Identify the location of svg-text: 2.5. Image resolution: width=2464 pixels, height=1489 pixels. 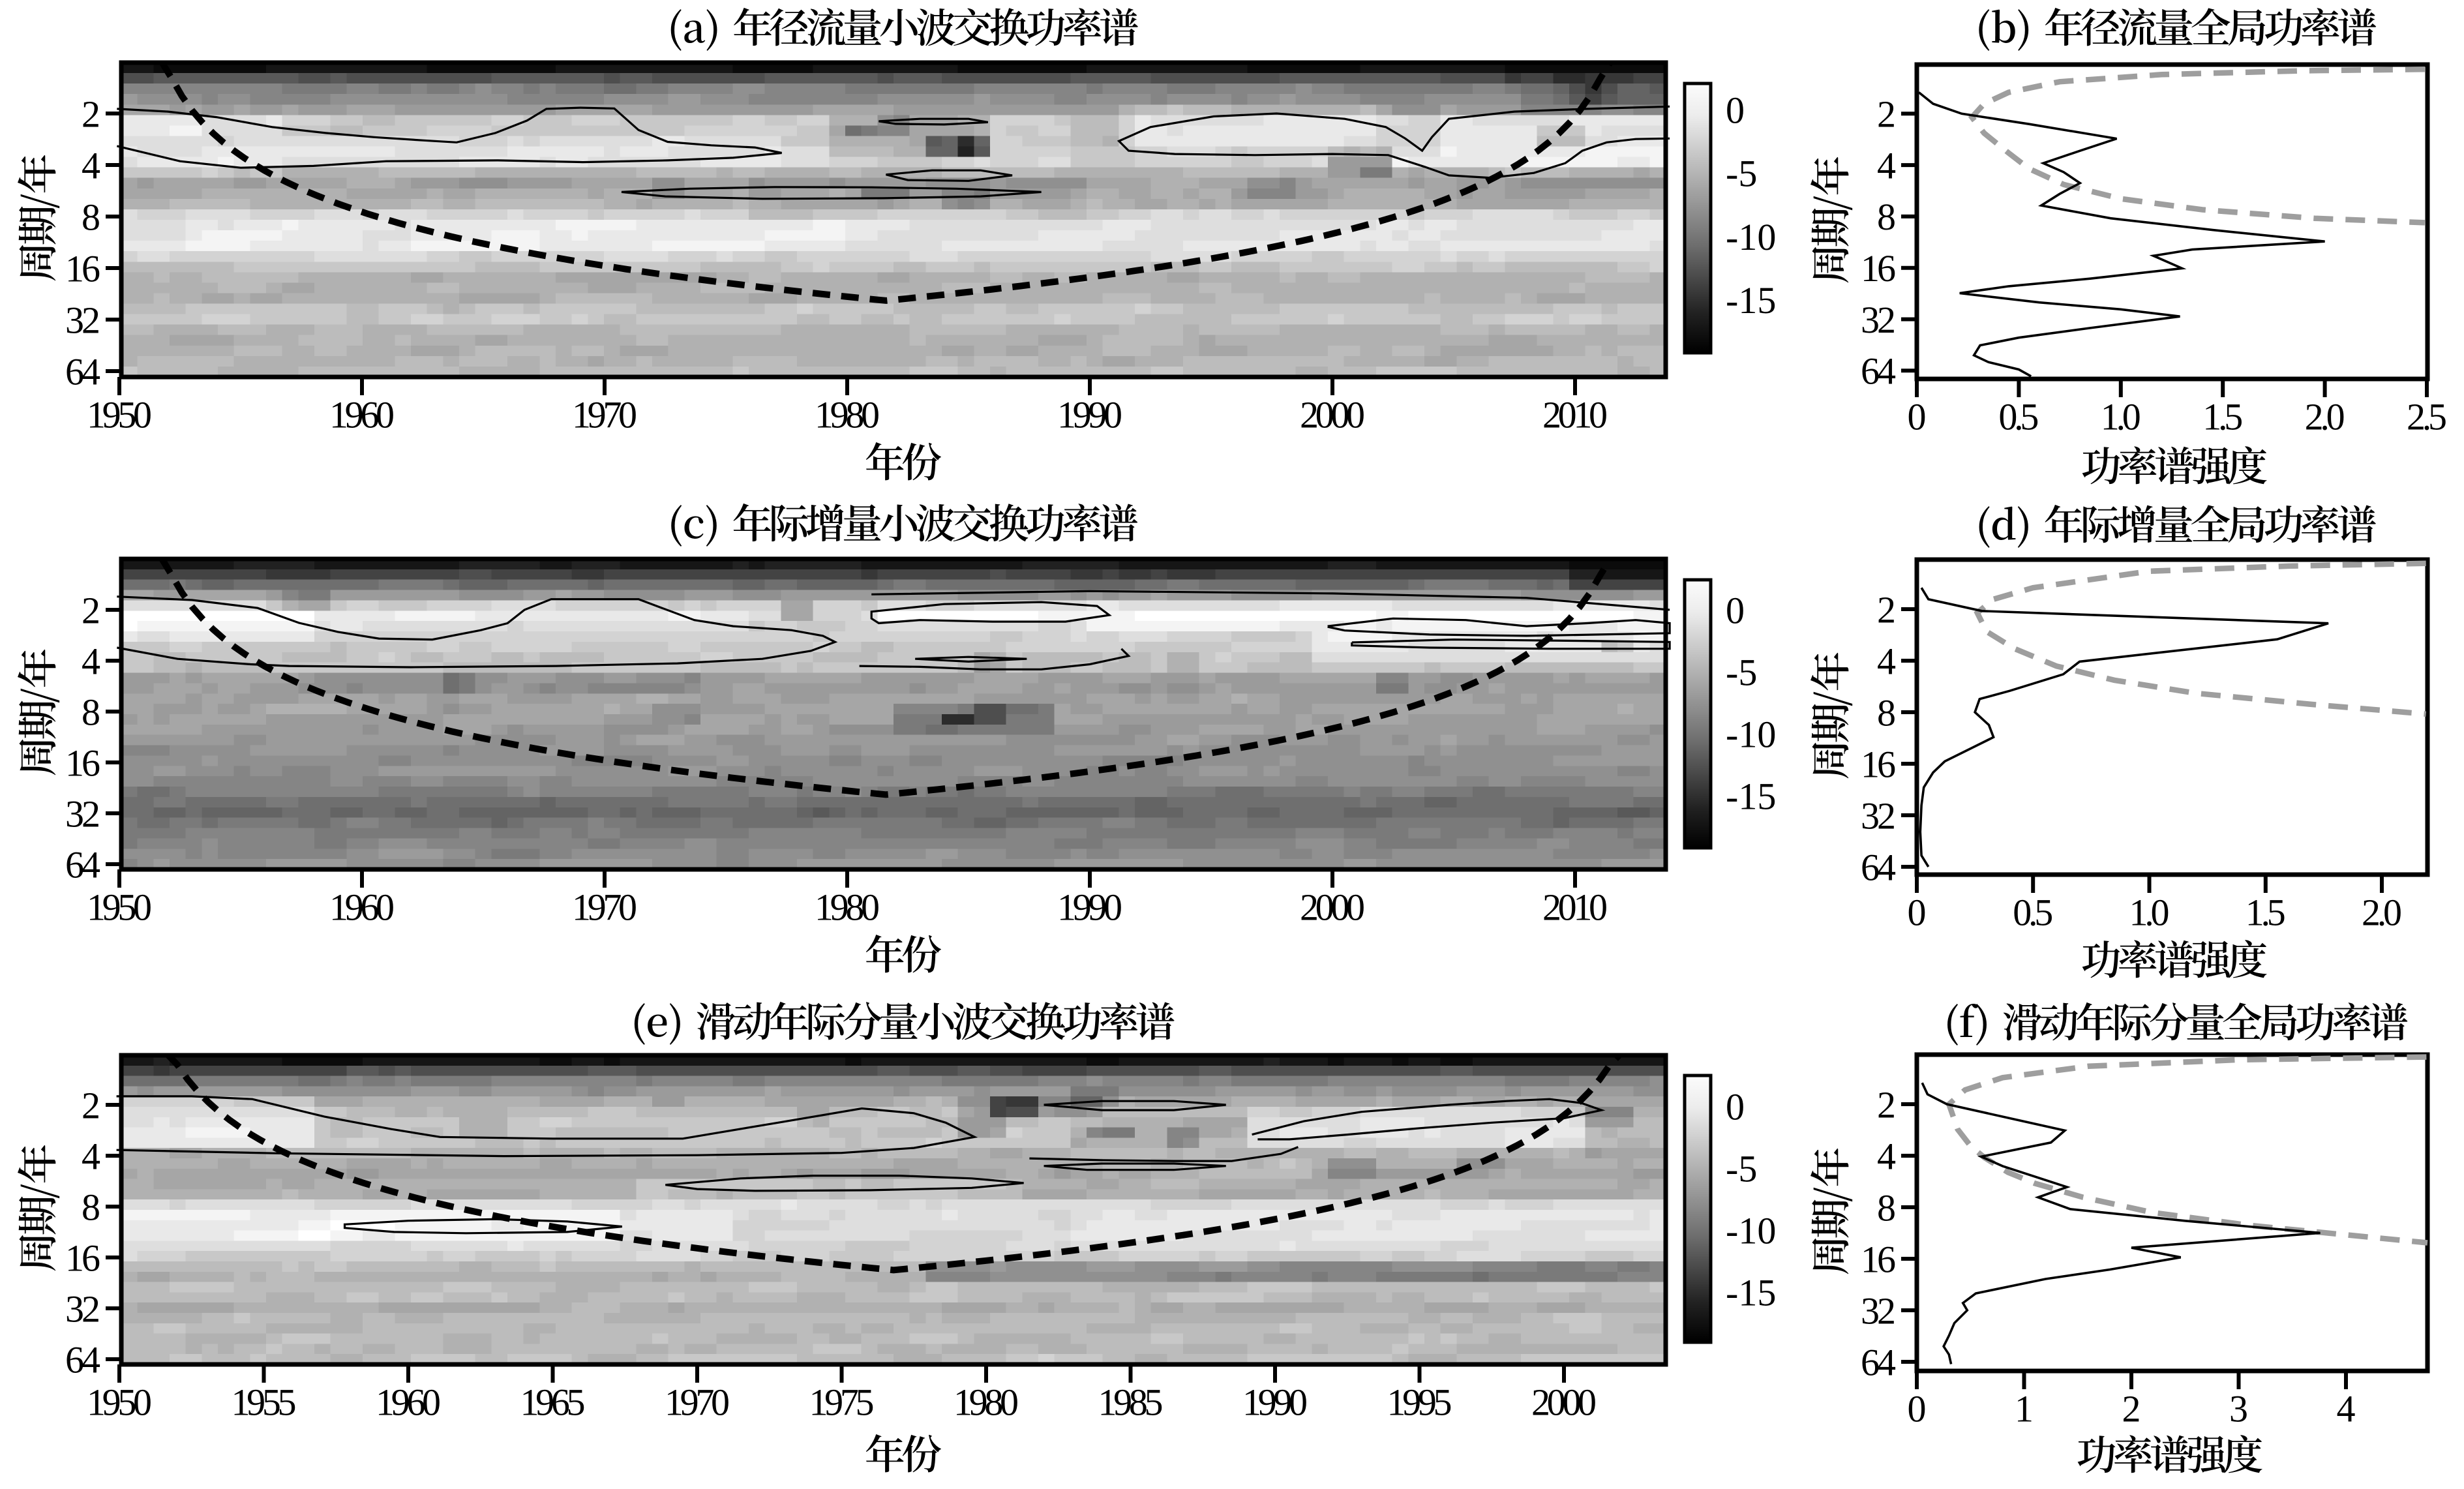
(2427, 416).